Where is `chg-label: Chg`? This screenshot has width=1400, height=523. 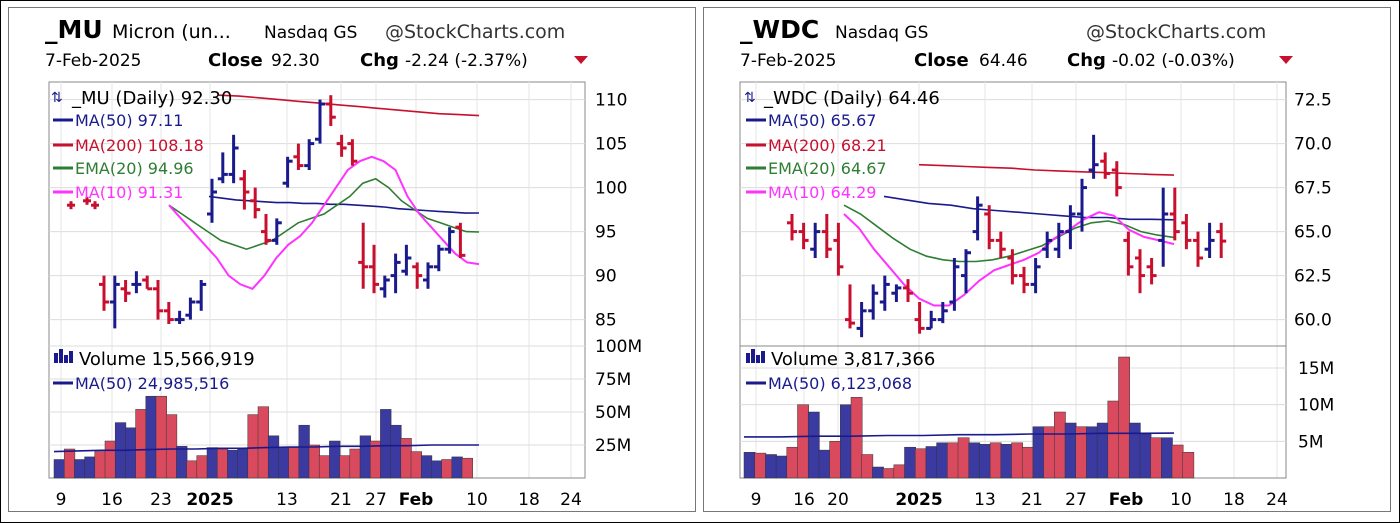
chg-label: Chg is located at coordinates (379, 60).